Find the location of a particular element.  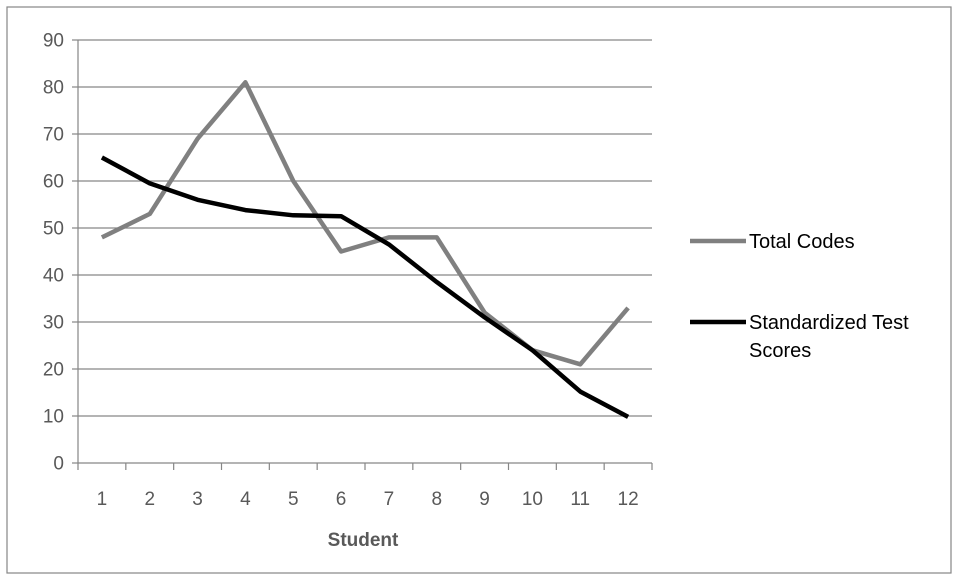

x-tick-label: 4 is located at coordinates (245, 499).